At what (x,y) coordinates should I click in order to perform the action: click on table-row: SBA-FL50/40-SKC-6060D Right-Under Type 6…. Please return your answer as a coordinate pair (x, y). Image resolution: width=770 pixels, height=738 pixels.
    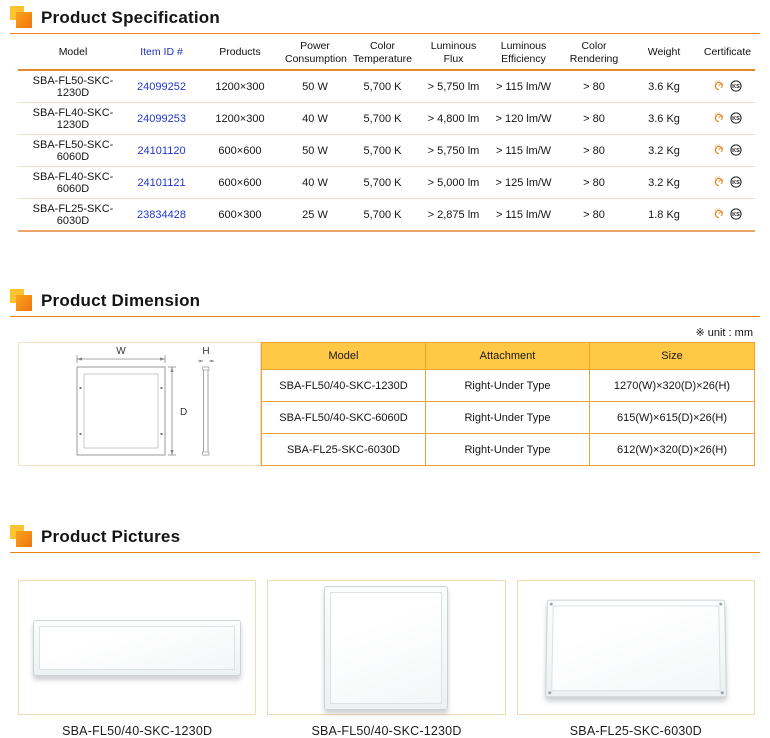
    Looking at the image, I should click on (508, 418).